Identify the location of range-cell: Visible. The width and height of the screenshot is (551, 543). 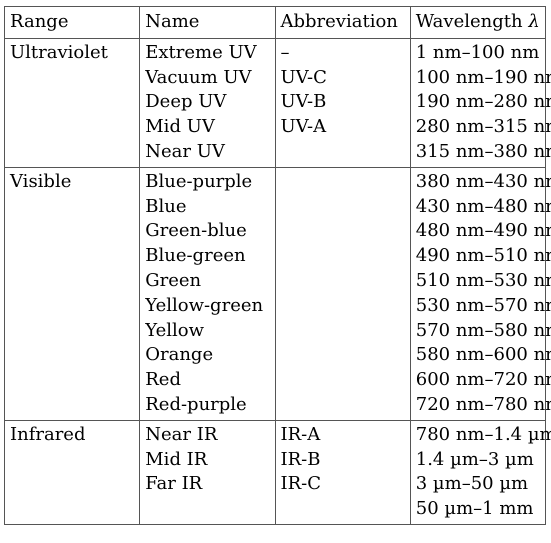
(72, 293).